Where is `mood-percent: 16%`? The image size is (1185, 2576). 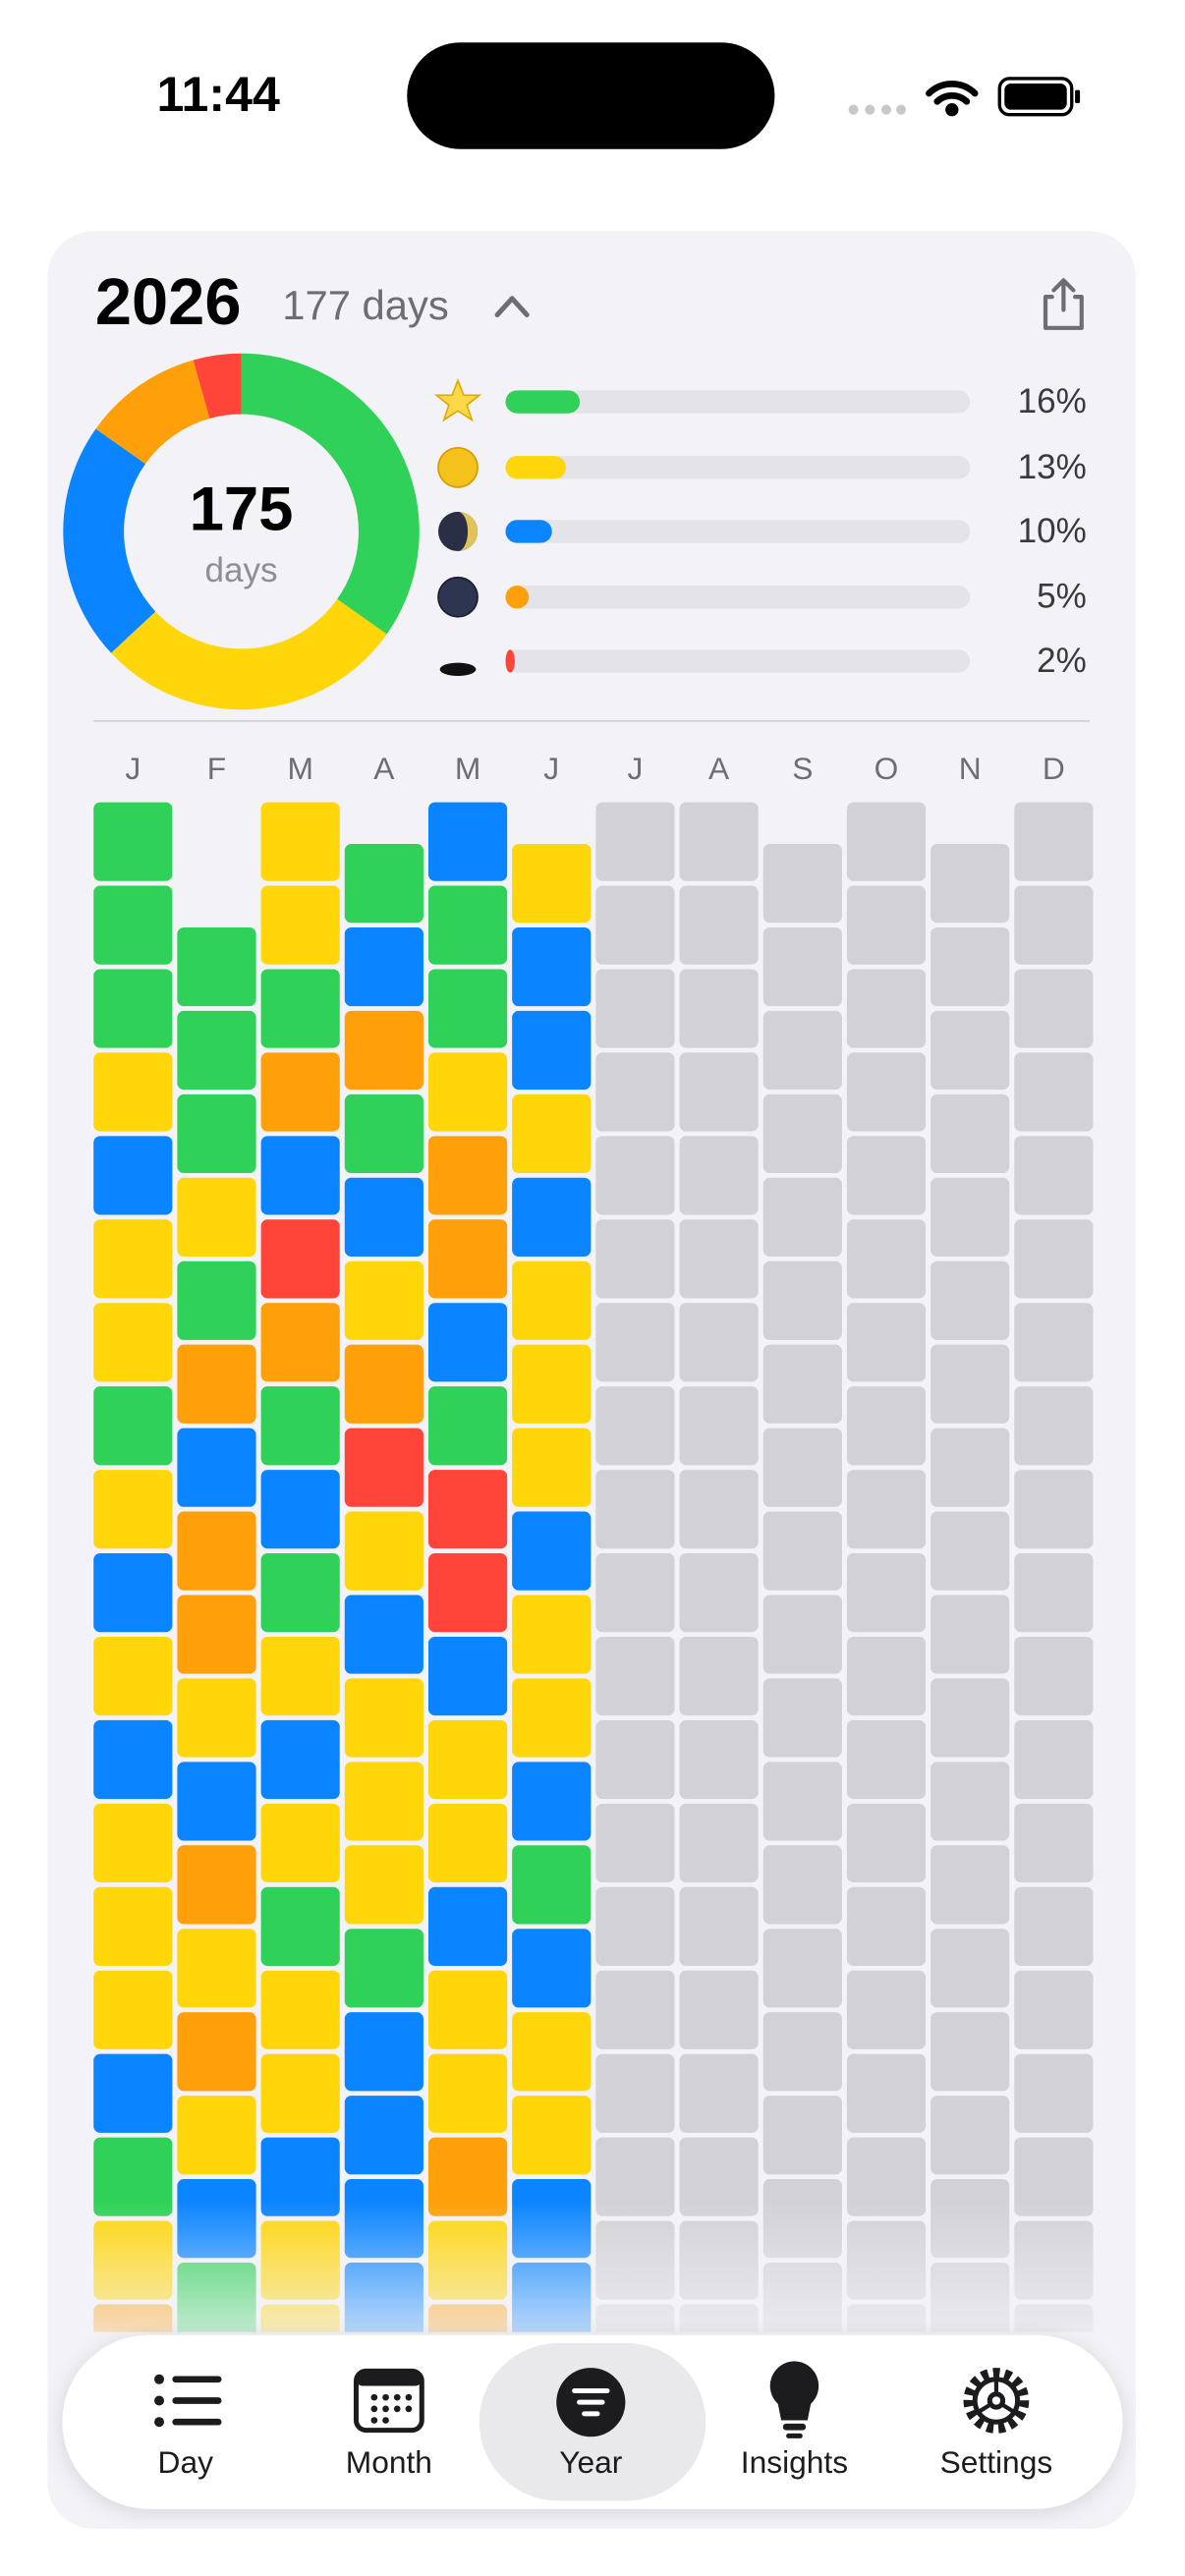 mood-percent: 16% is located at coordinates (1053, 401).